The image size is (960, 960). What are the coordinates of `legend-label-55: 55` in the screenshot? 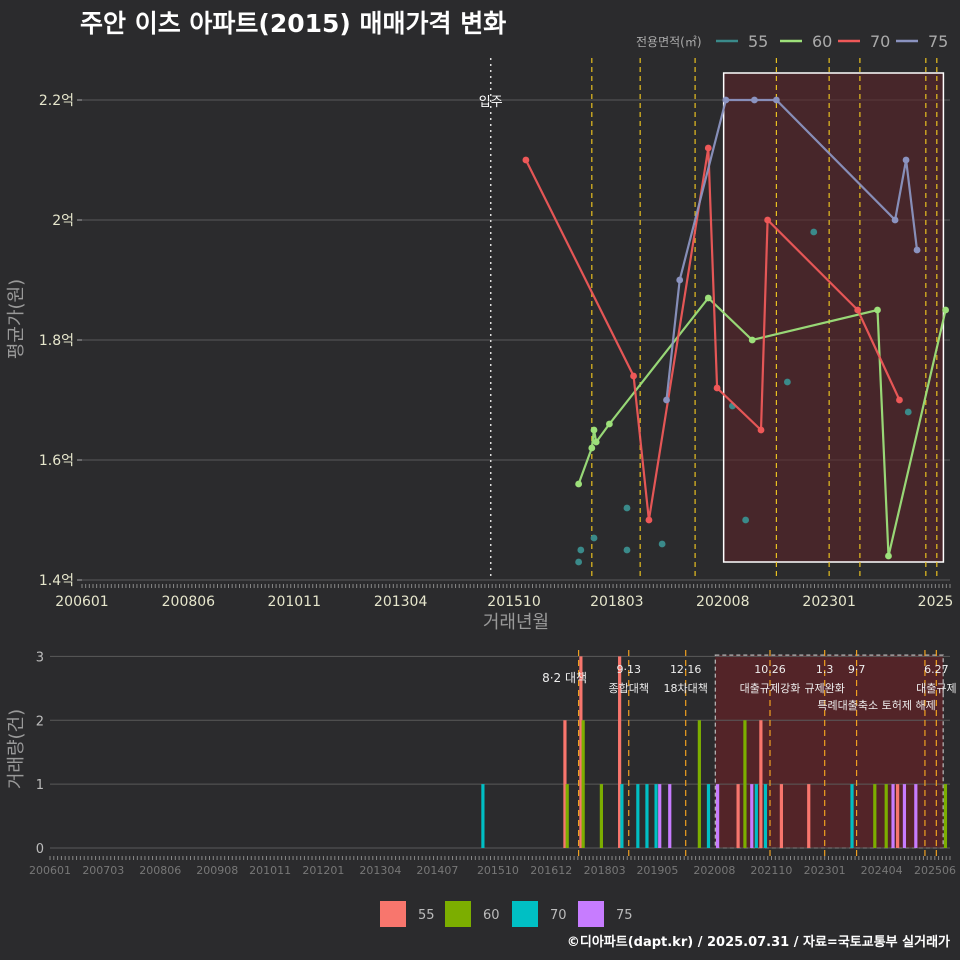 It's located at (758, 41).